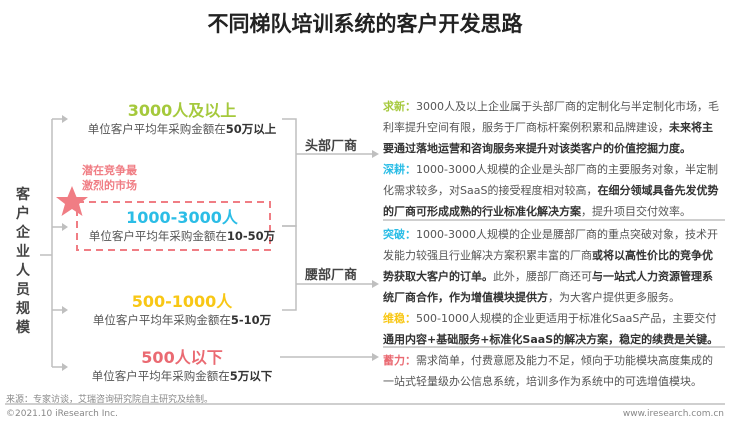 Image resolution: width=730 pixels, height=428 pixels. Describe the element at coordinates (109, 185) in the screenshot. I see `callout-line2: 激烈的市场` at that location.